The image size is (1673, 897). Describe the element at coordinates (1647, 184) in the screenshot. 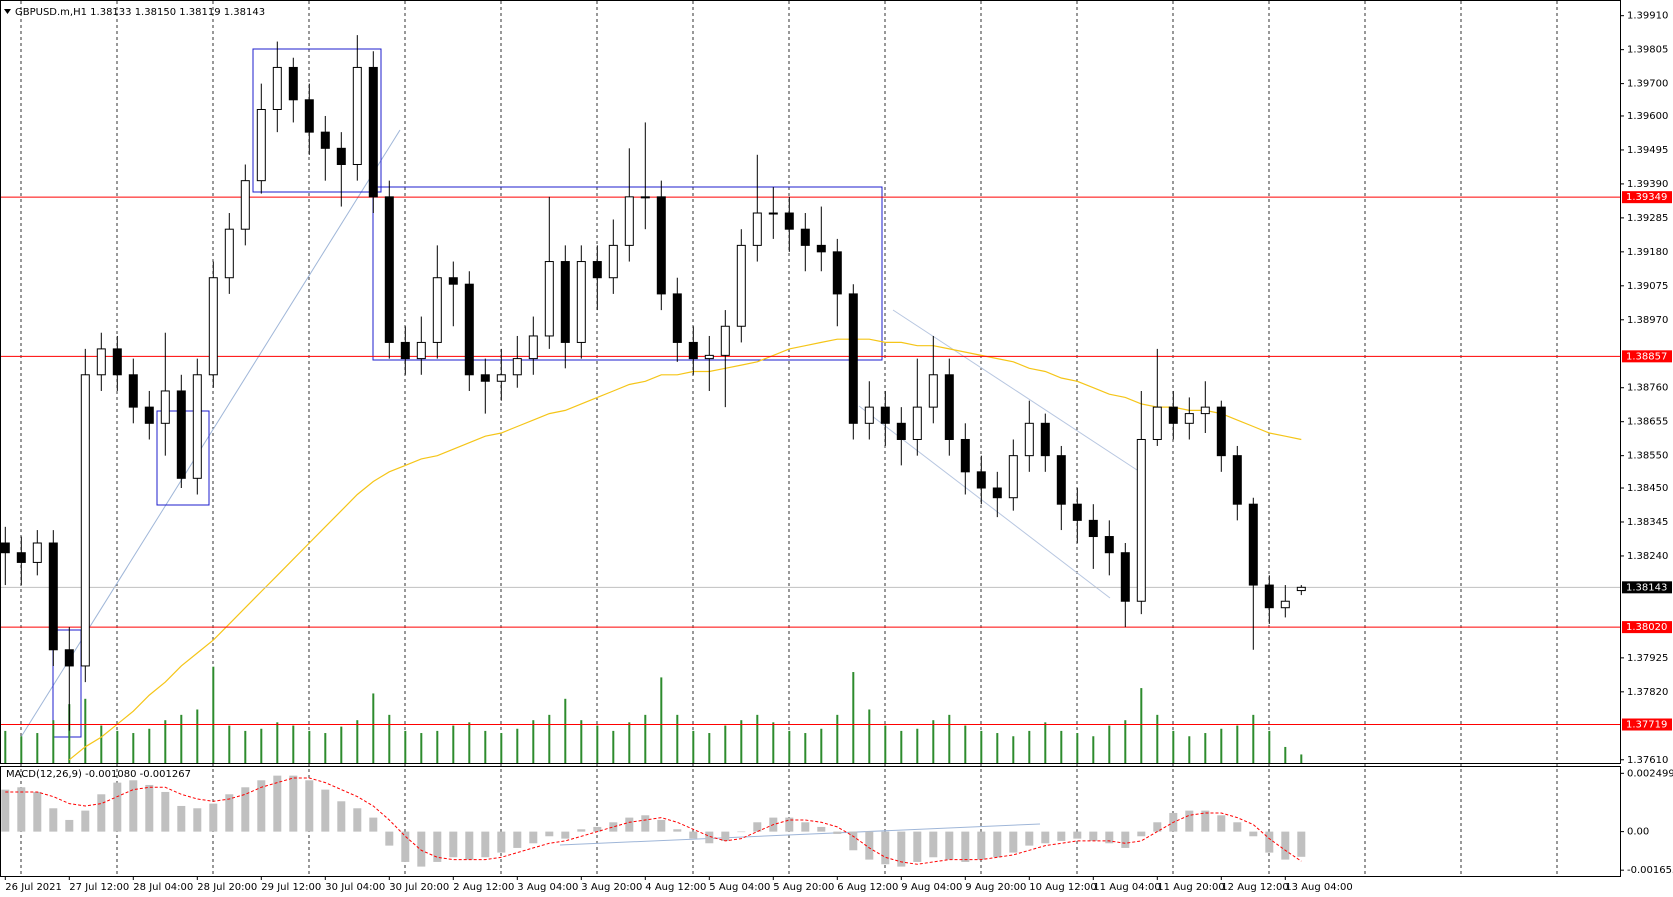

I see `y-tick-label: 1.39390` at that location.